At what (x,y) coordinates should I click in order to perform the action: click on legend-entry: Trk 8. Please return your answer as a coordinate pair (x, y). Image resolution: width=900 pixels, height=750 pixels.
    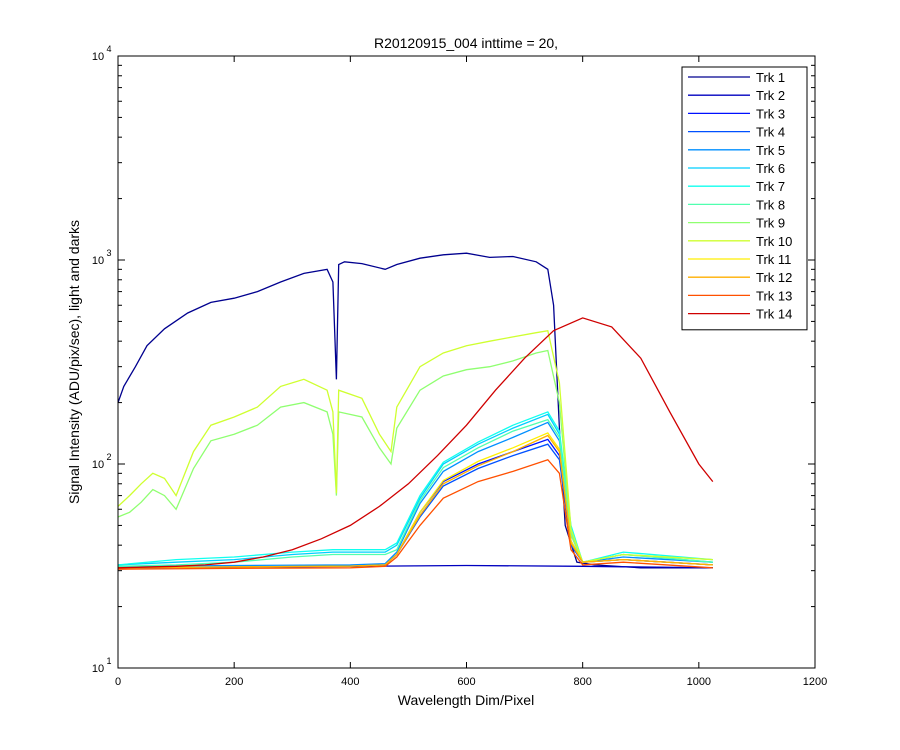
    Looking at the image, I should click on (770, 204).